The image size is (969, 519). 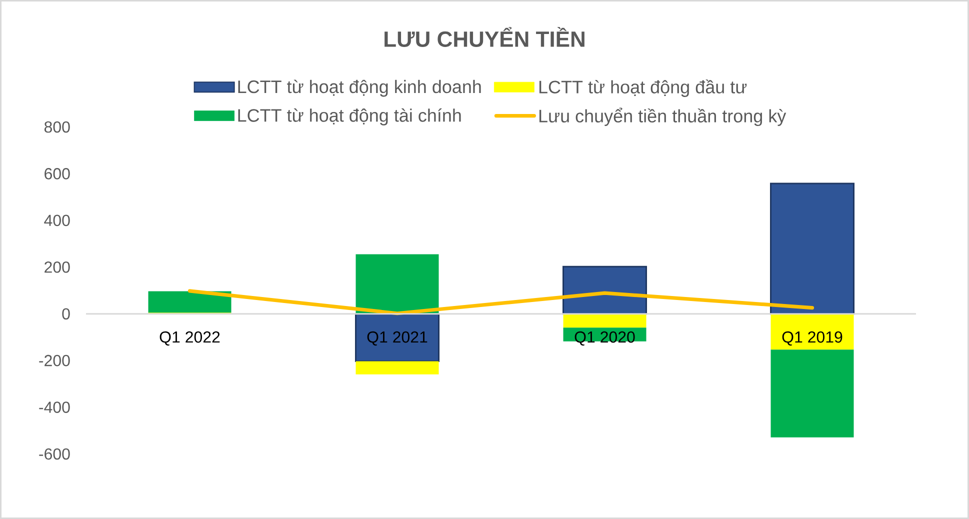 What do you see at coordinates (484, 37) in the screenshot?
I see `chart-title: LƯU CHUYỂN TIỀN` at bounding box center [484, 37].